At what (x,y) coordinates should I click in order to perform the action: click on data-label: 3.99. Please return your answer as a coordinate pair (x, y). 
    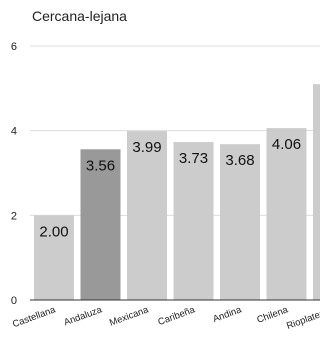
    Looking at the image, I should click on (146, 147).